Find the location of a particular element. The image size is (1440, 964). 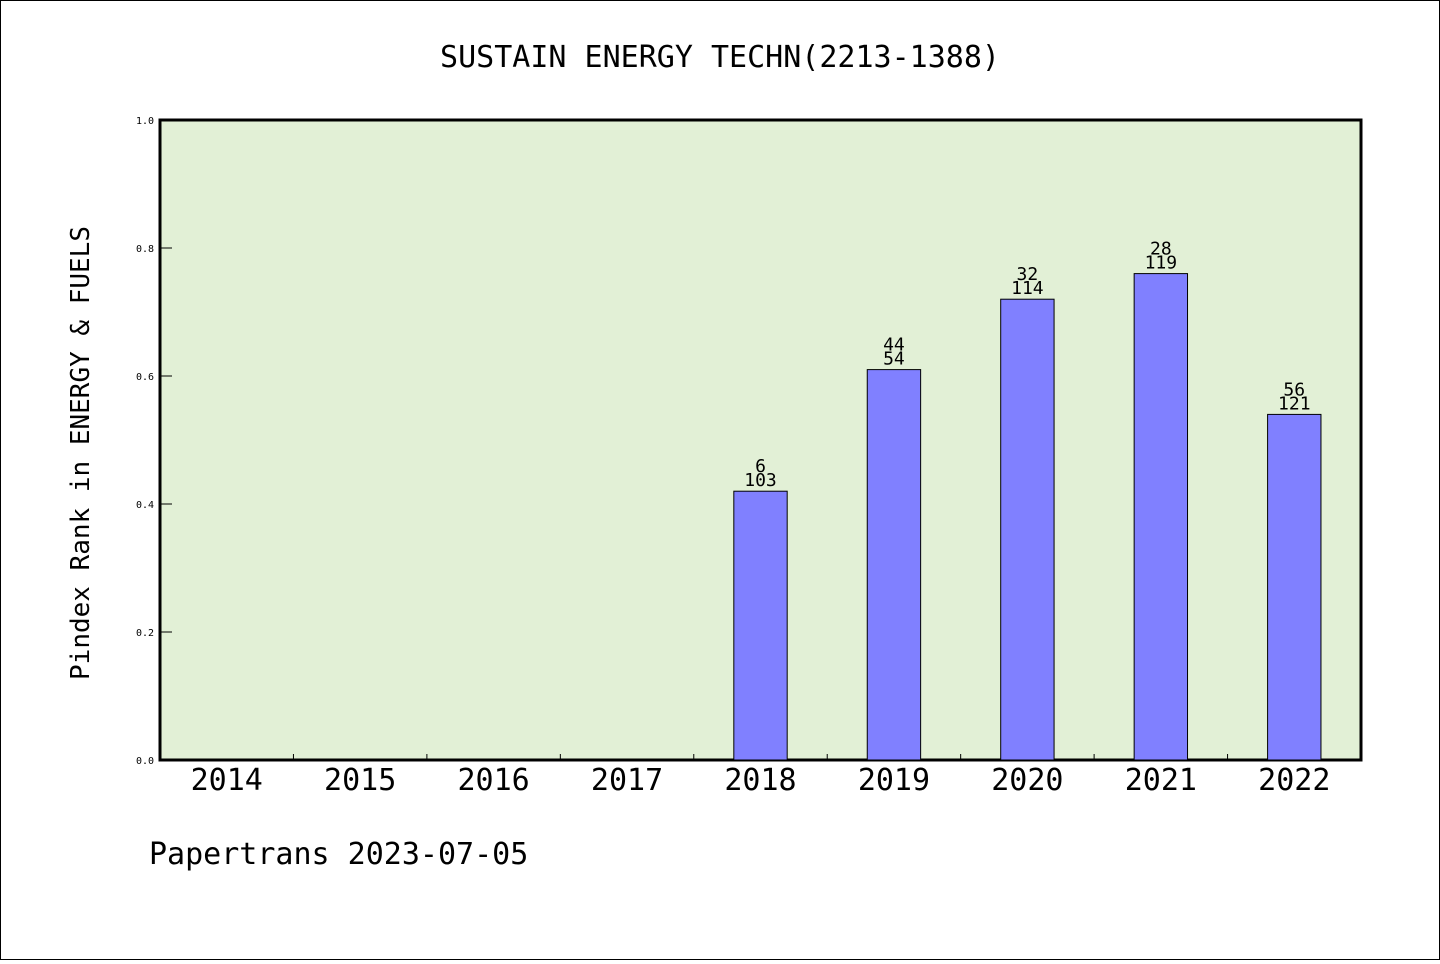

x-axis-ticks: 2014 2015 2016 2017 2018 2019 2020 2021 2022 is located at coordinates (760, 776).